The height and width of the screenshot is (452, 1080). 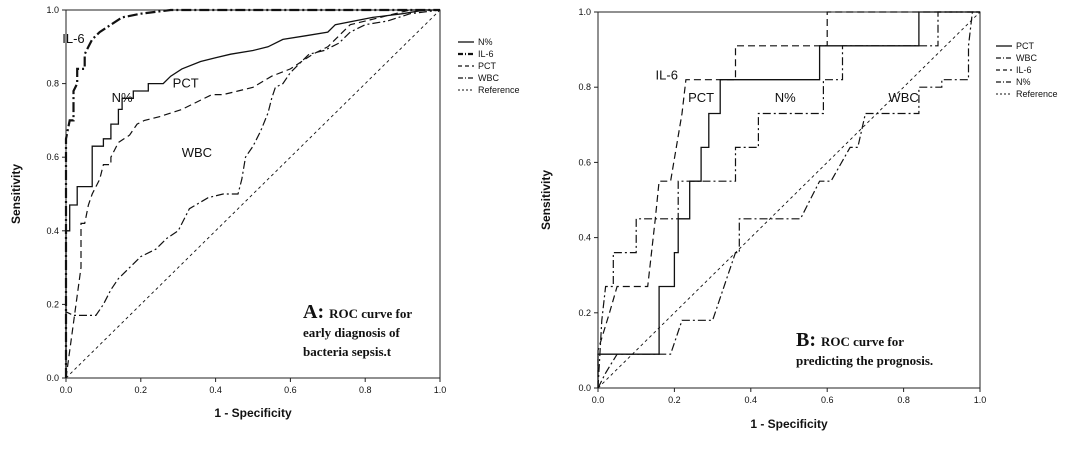 I want to click on annotation-first-line: B: ROC curve for, so click(x=850, y=340).